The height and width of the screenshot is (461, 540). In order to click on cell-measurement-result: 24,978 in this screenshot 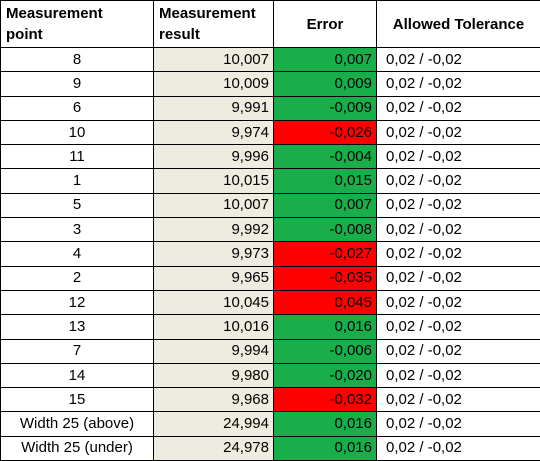, I will do `click(214, 448)`.